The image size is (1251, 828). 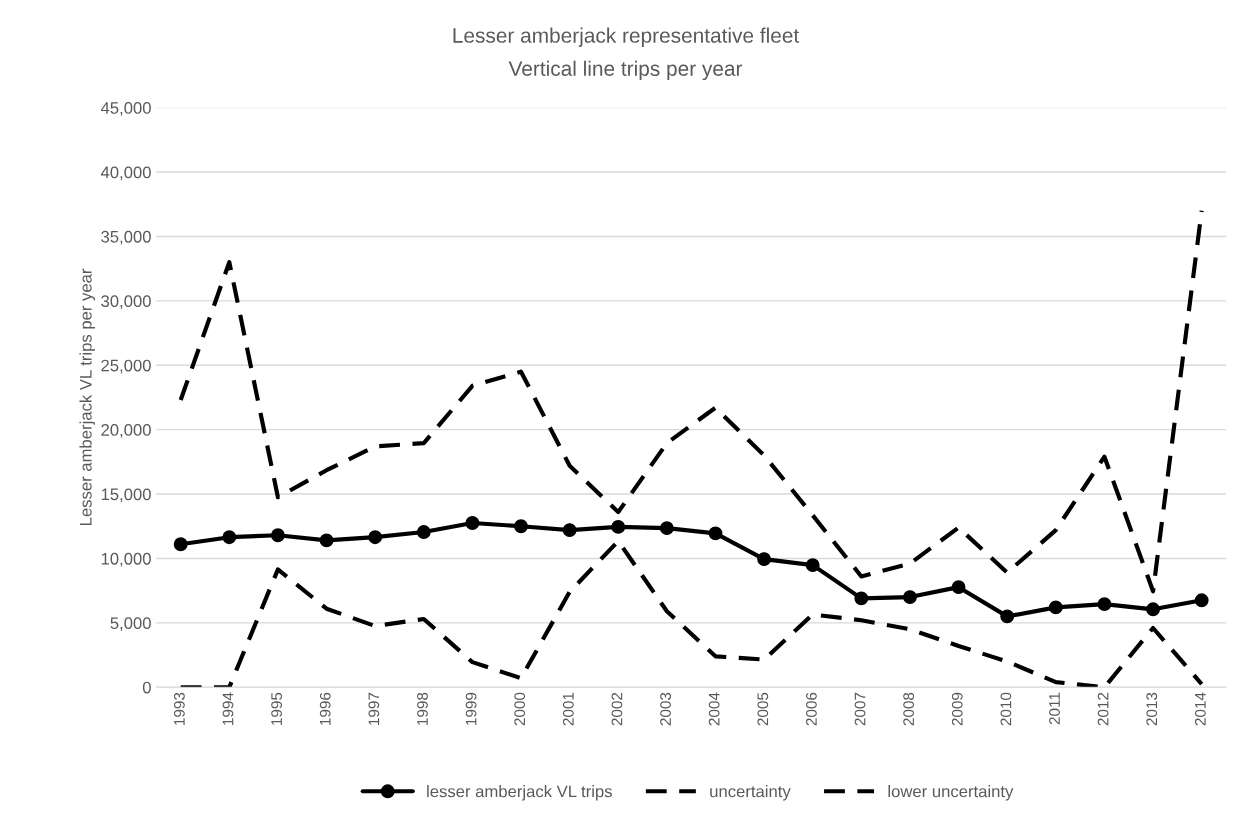 What do you see at coordinates (471, 708) in the screenshot?
I see `x-tick-label: 1999` at bounding box center [471, 708].